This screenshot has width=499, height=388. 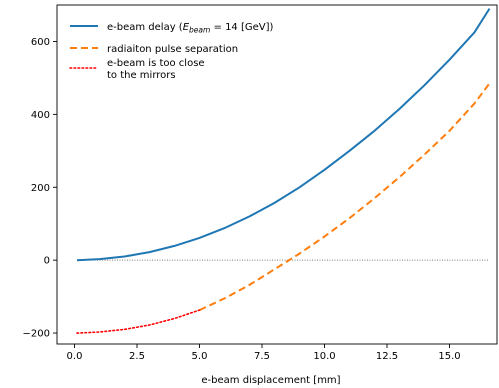 I want to click on y-tick-label: 600, so click(x=40, y=42).